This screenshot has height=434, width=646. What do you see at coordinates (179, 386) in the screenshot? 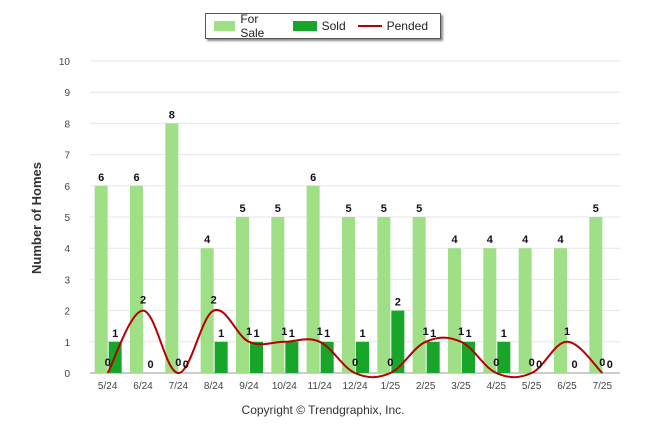
I see `x-tick-label: 7/24` at bounding box center [179, 386].